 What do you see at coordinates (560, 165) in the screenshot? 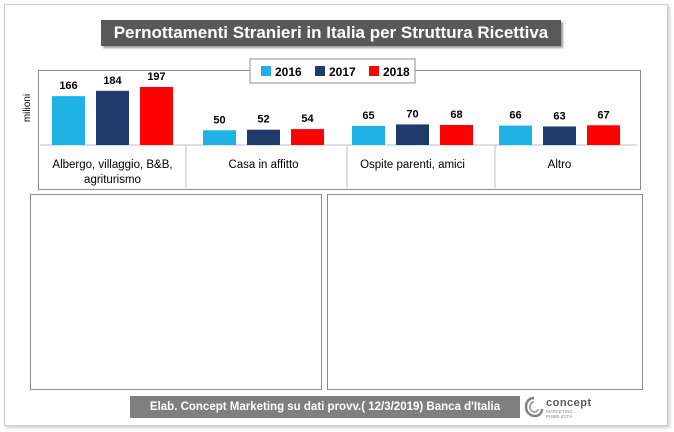
I see `category-label-3: Altro` at bounding box center [560, 165].